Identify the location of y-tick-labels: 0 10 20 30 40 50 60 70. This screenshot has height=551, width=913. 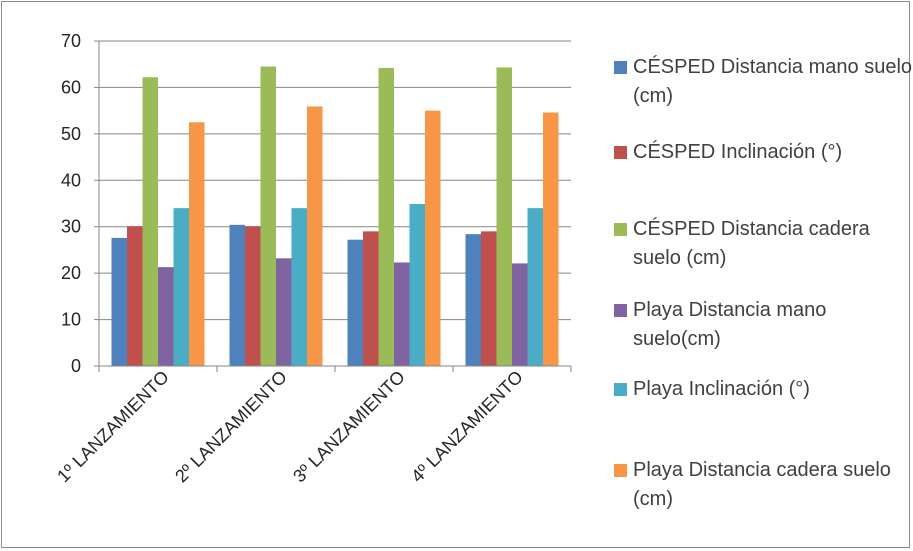
(71, 203).